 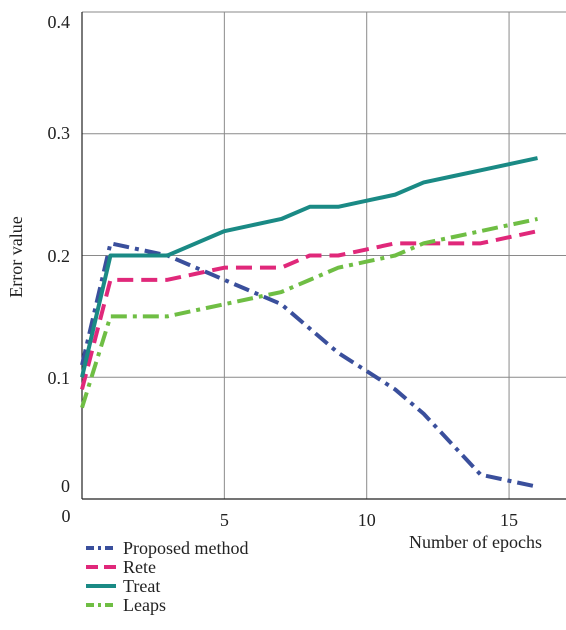 I want to click on y-tick-label-2: 0.2, so click(x=59, y=256).